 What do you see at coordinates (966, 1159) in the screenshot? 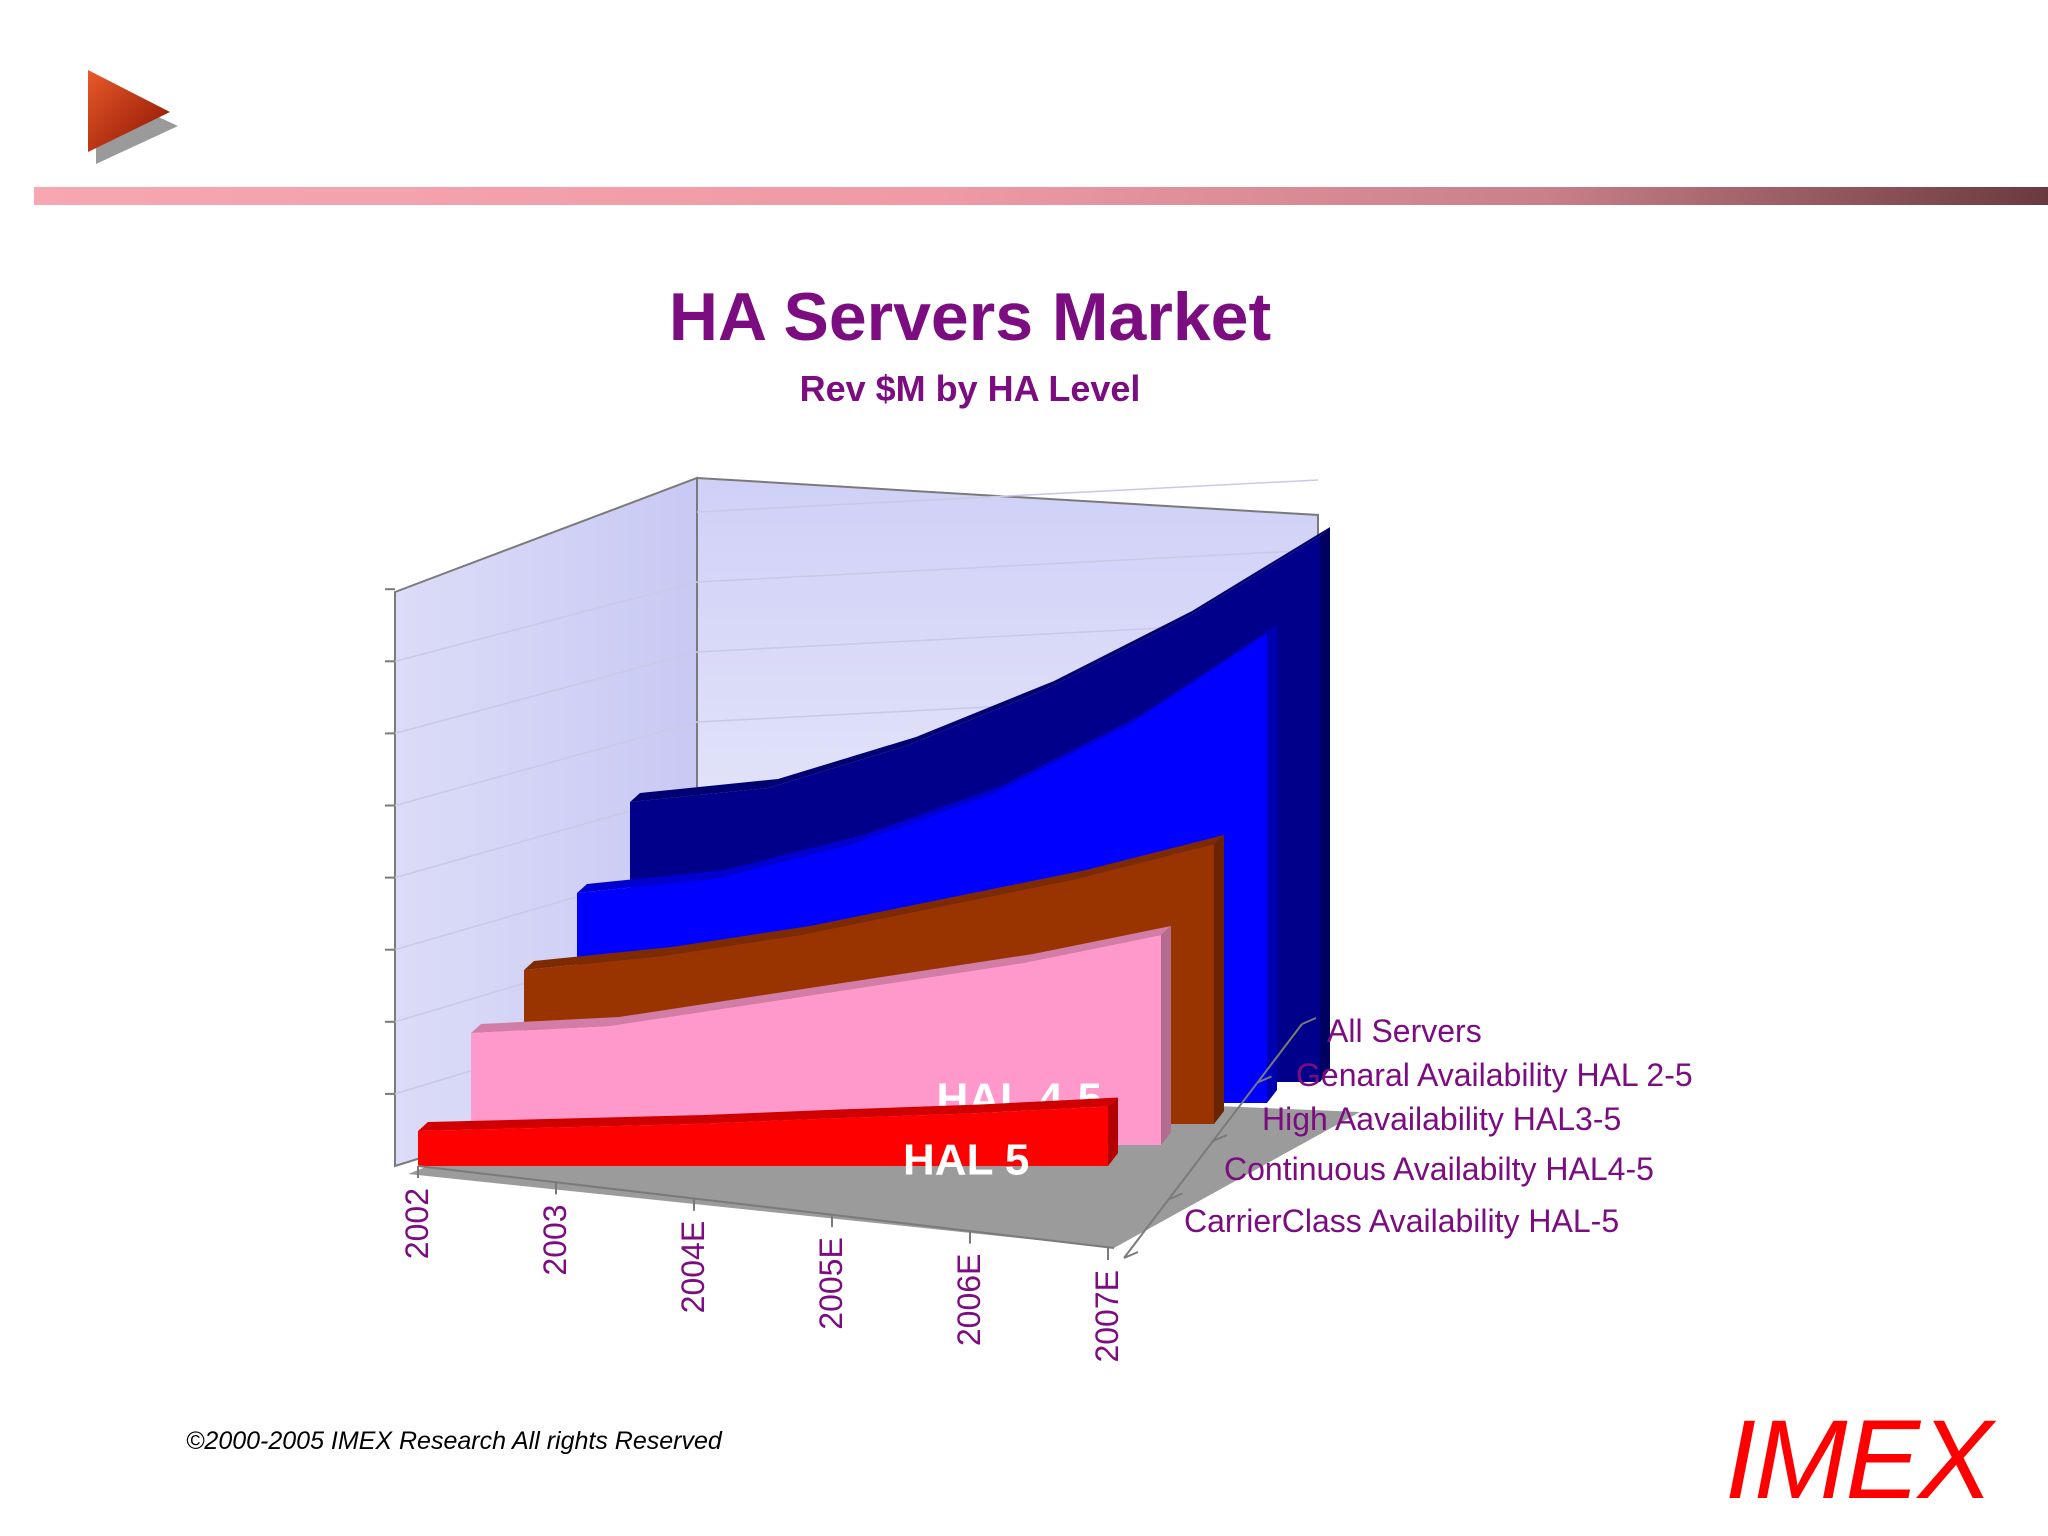
I see `series-label: HAL 5` at bounding box center [966, 1159].